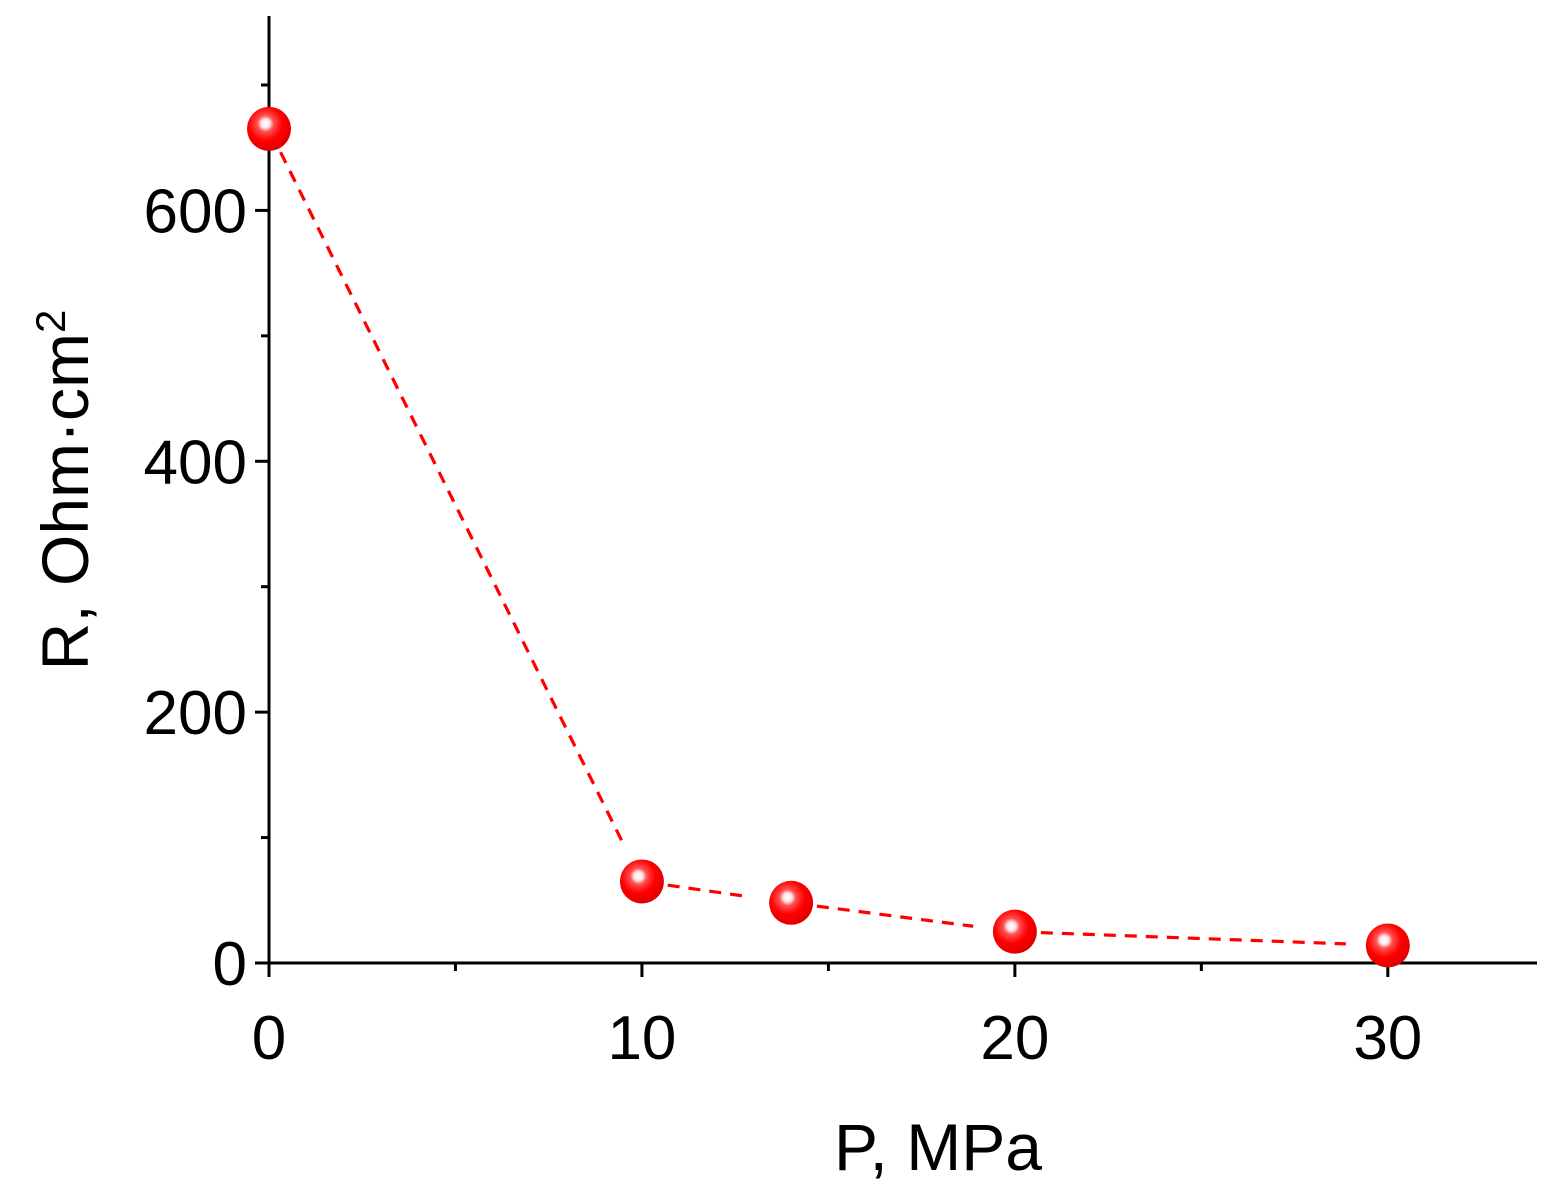 The width and height of the screenshot is (1563, 1195). What do you see at coordinates (50, 321) in the screenshot?
I see `y-axis-title-superscript: 2` at bounding box center [50, 321].